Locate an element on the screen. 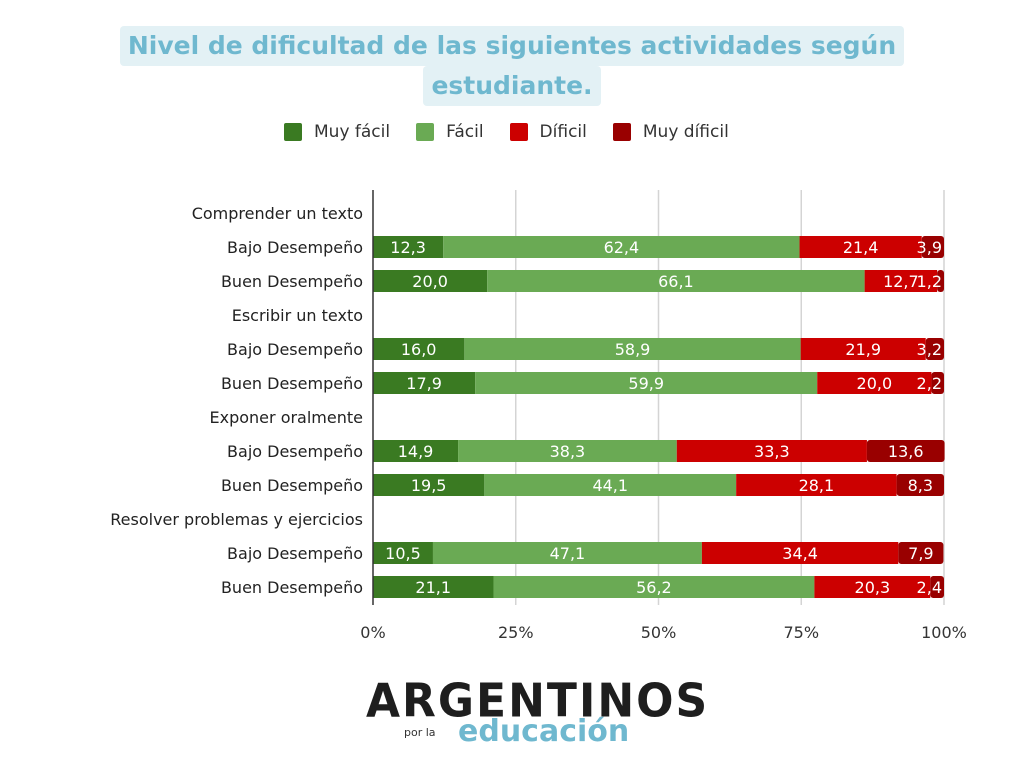 The image size is (1024, 768). data-label: 13,6 is located at coordinates (906, 451).